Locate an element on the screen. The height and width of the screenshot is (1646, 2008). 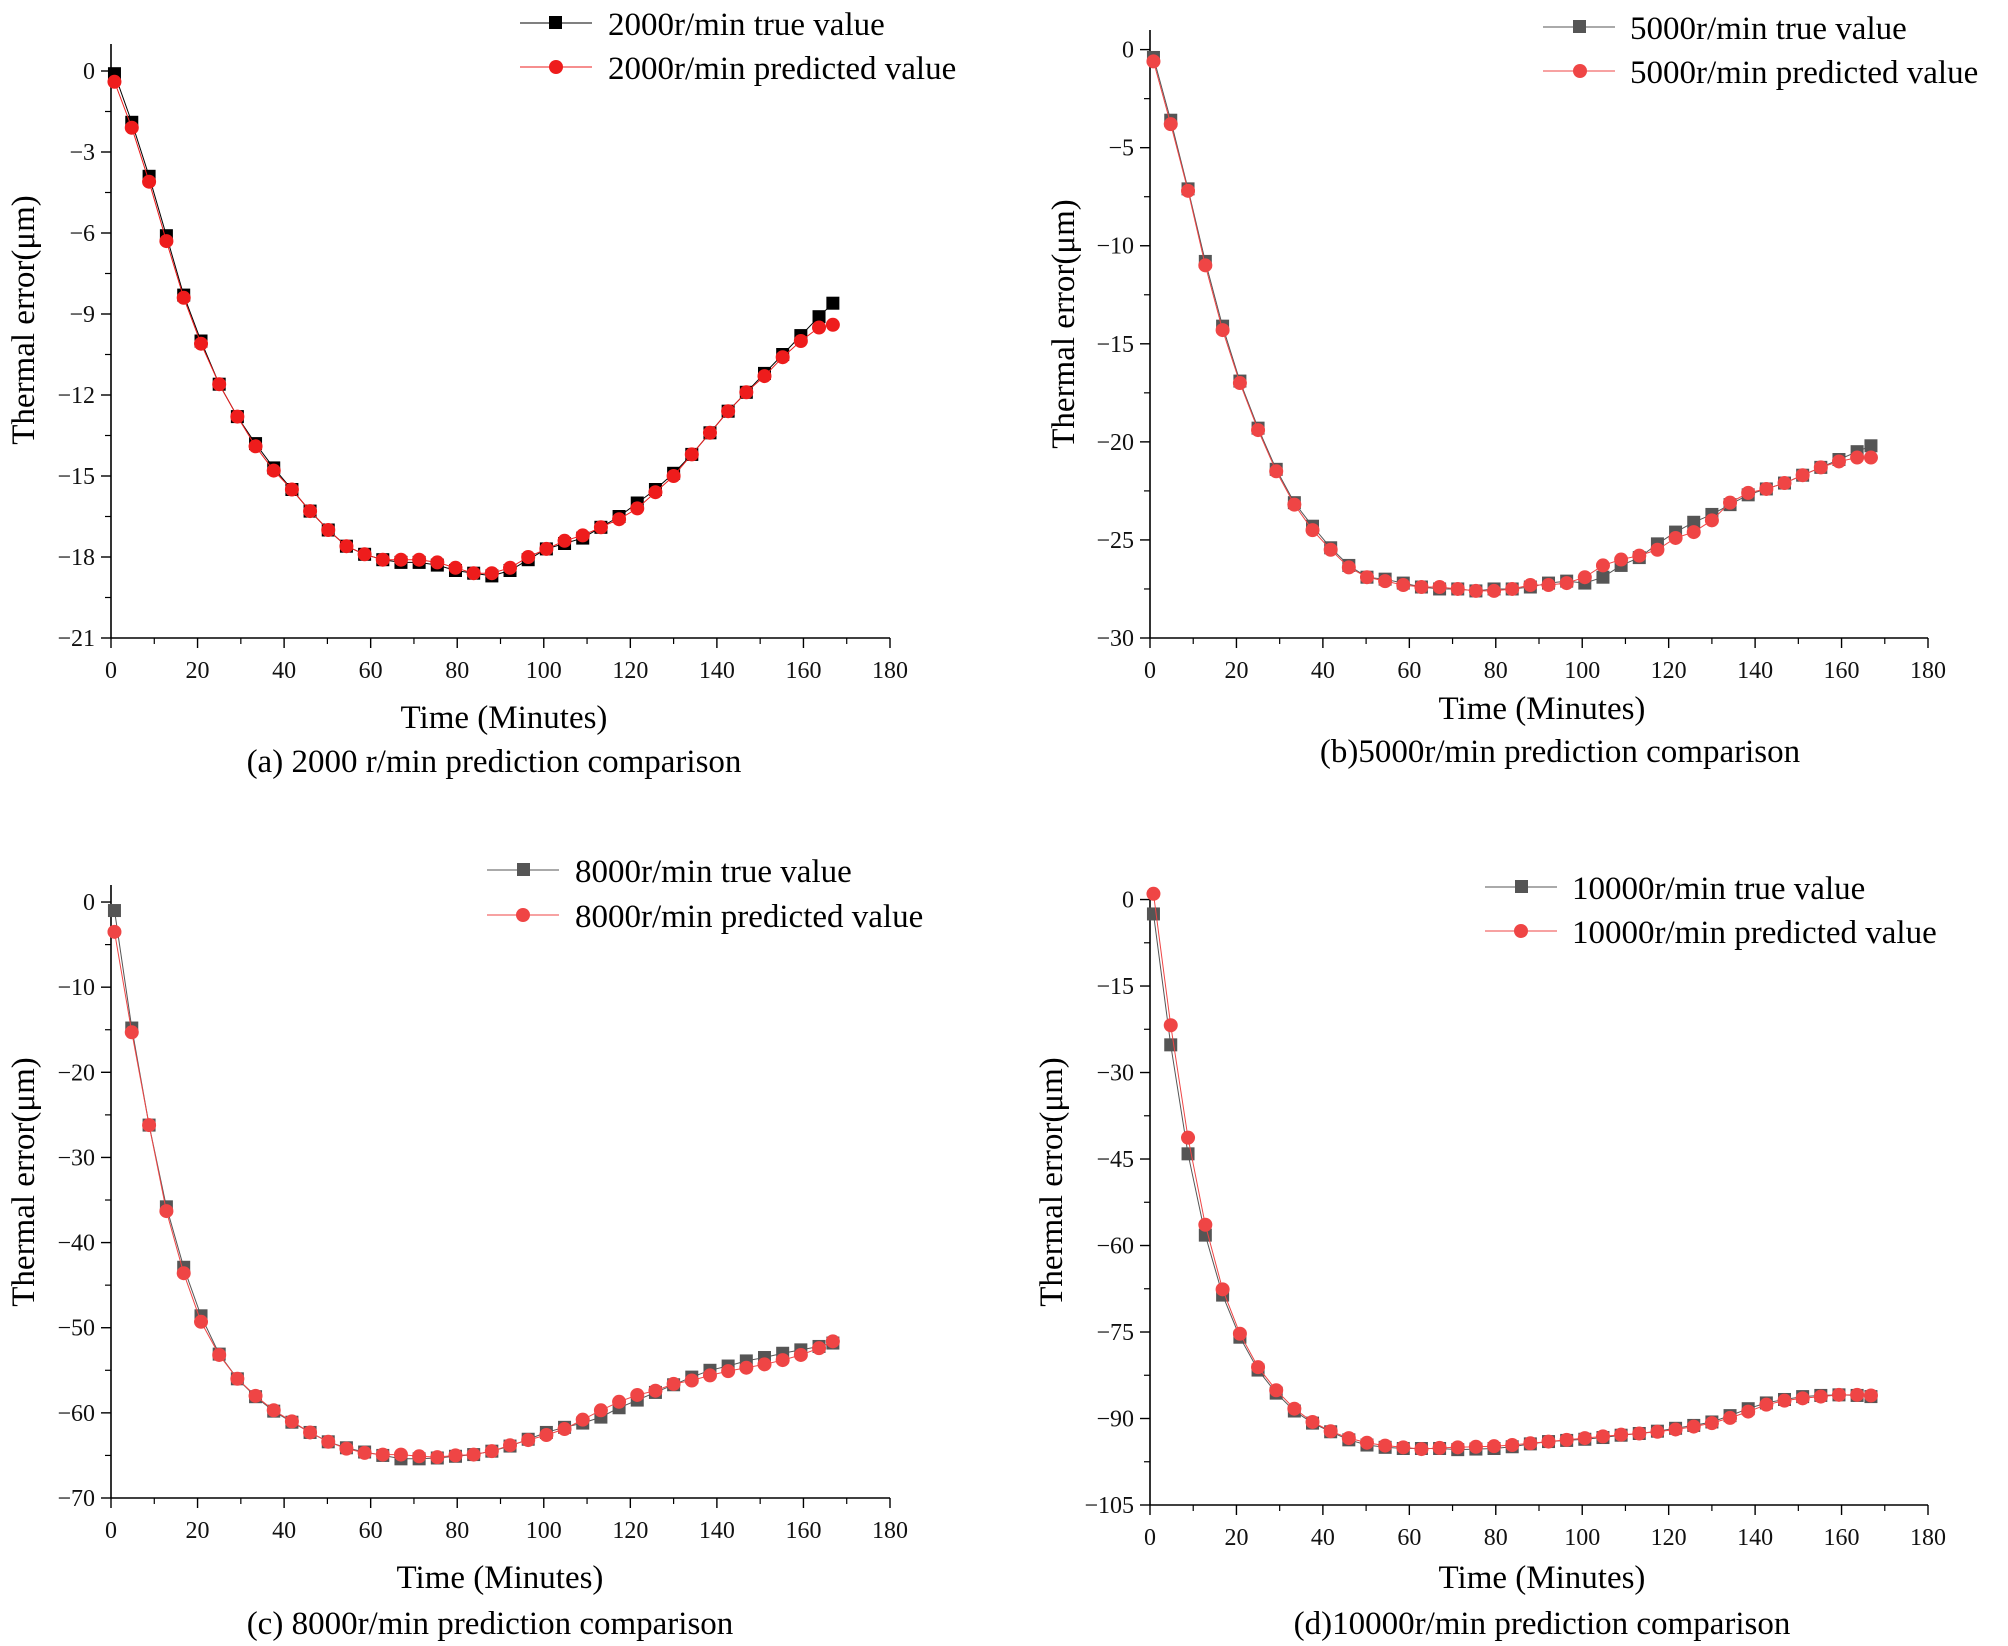
legend-marker-b-true is located at coordinates (1579, 26).